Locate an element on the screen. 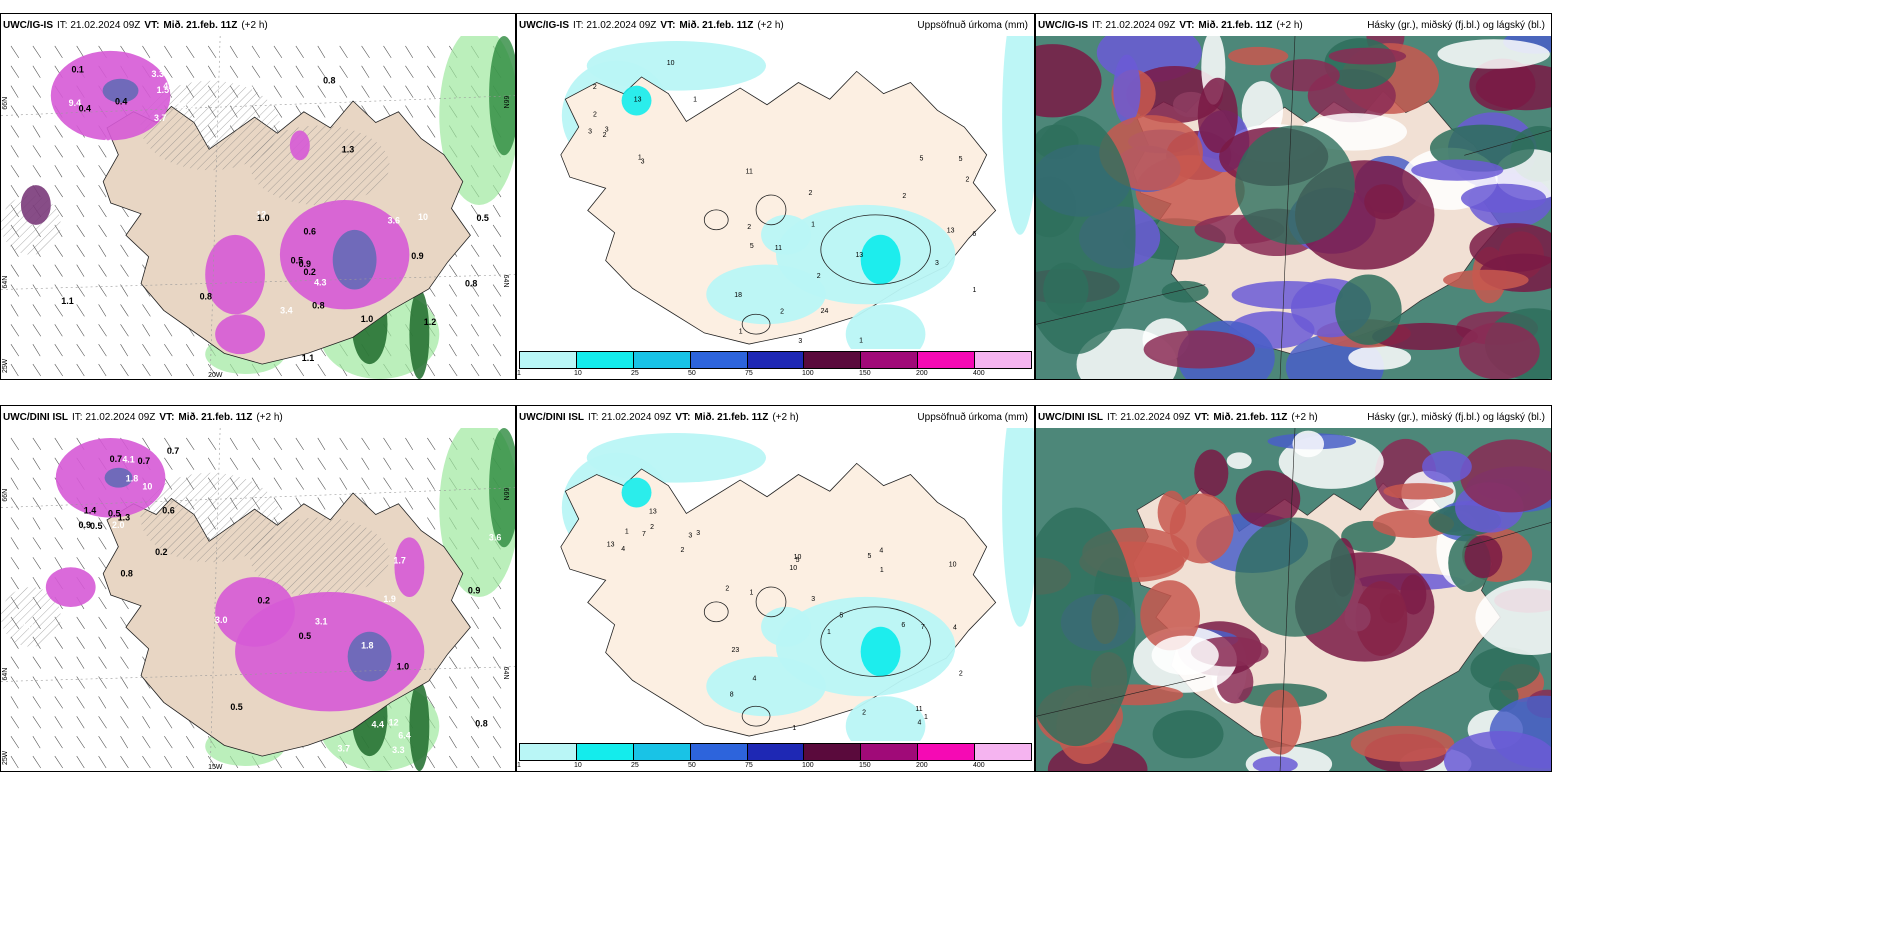 Image resolution: width=1900 pixels, height=950 pixels. glacier-outline is located at coordinates (716, 612).